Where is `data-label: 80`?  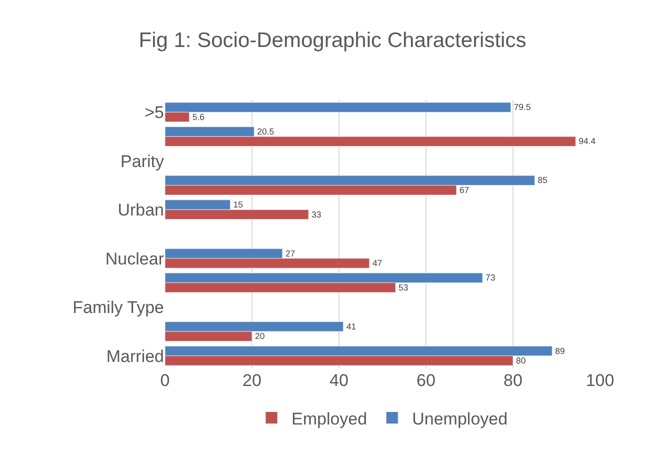 data-label: 80 is located at coordinates (521, 361).